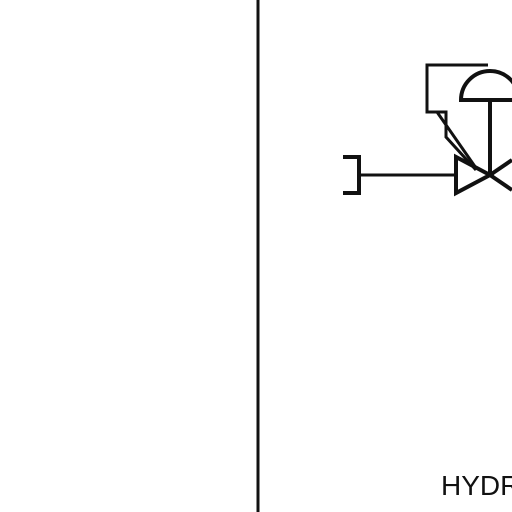  Describe the element at coordinates (352, 175) in the screenshot. I see `pipe-end-cap` at that location.